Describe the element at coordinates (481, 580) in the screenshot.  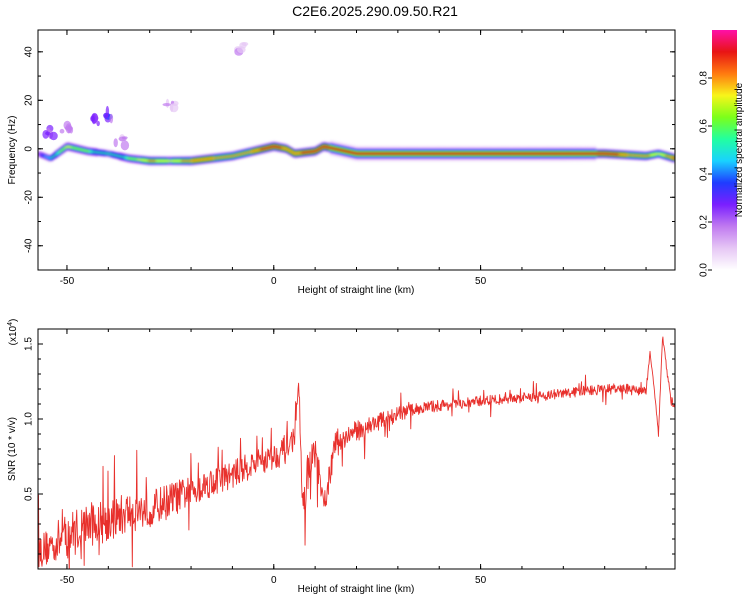
I see `x-tick-label: 50` at that location.